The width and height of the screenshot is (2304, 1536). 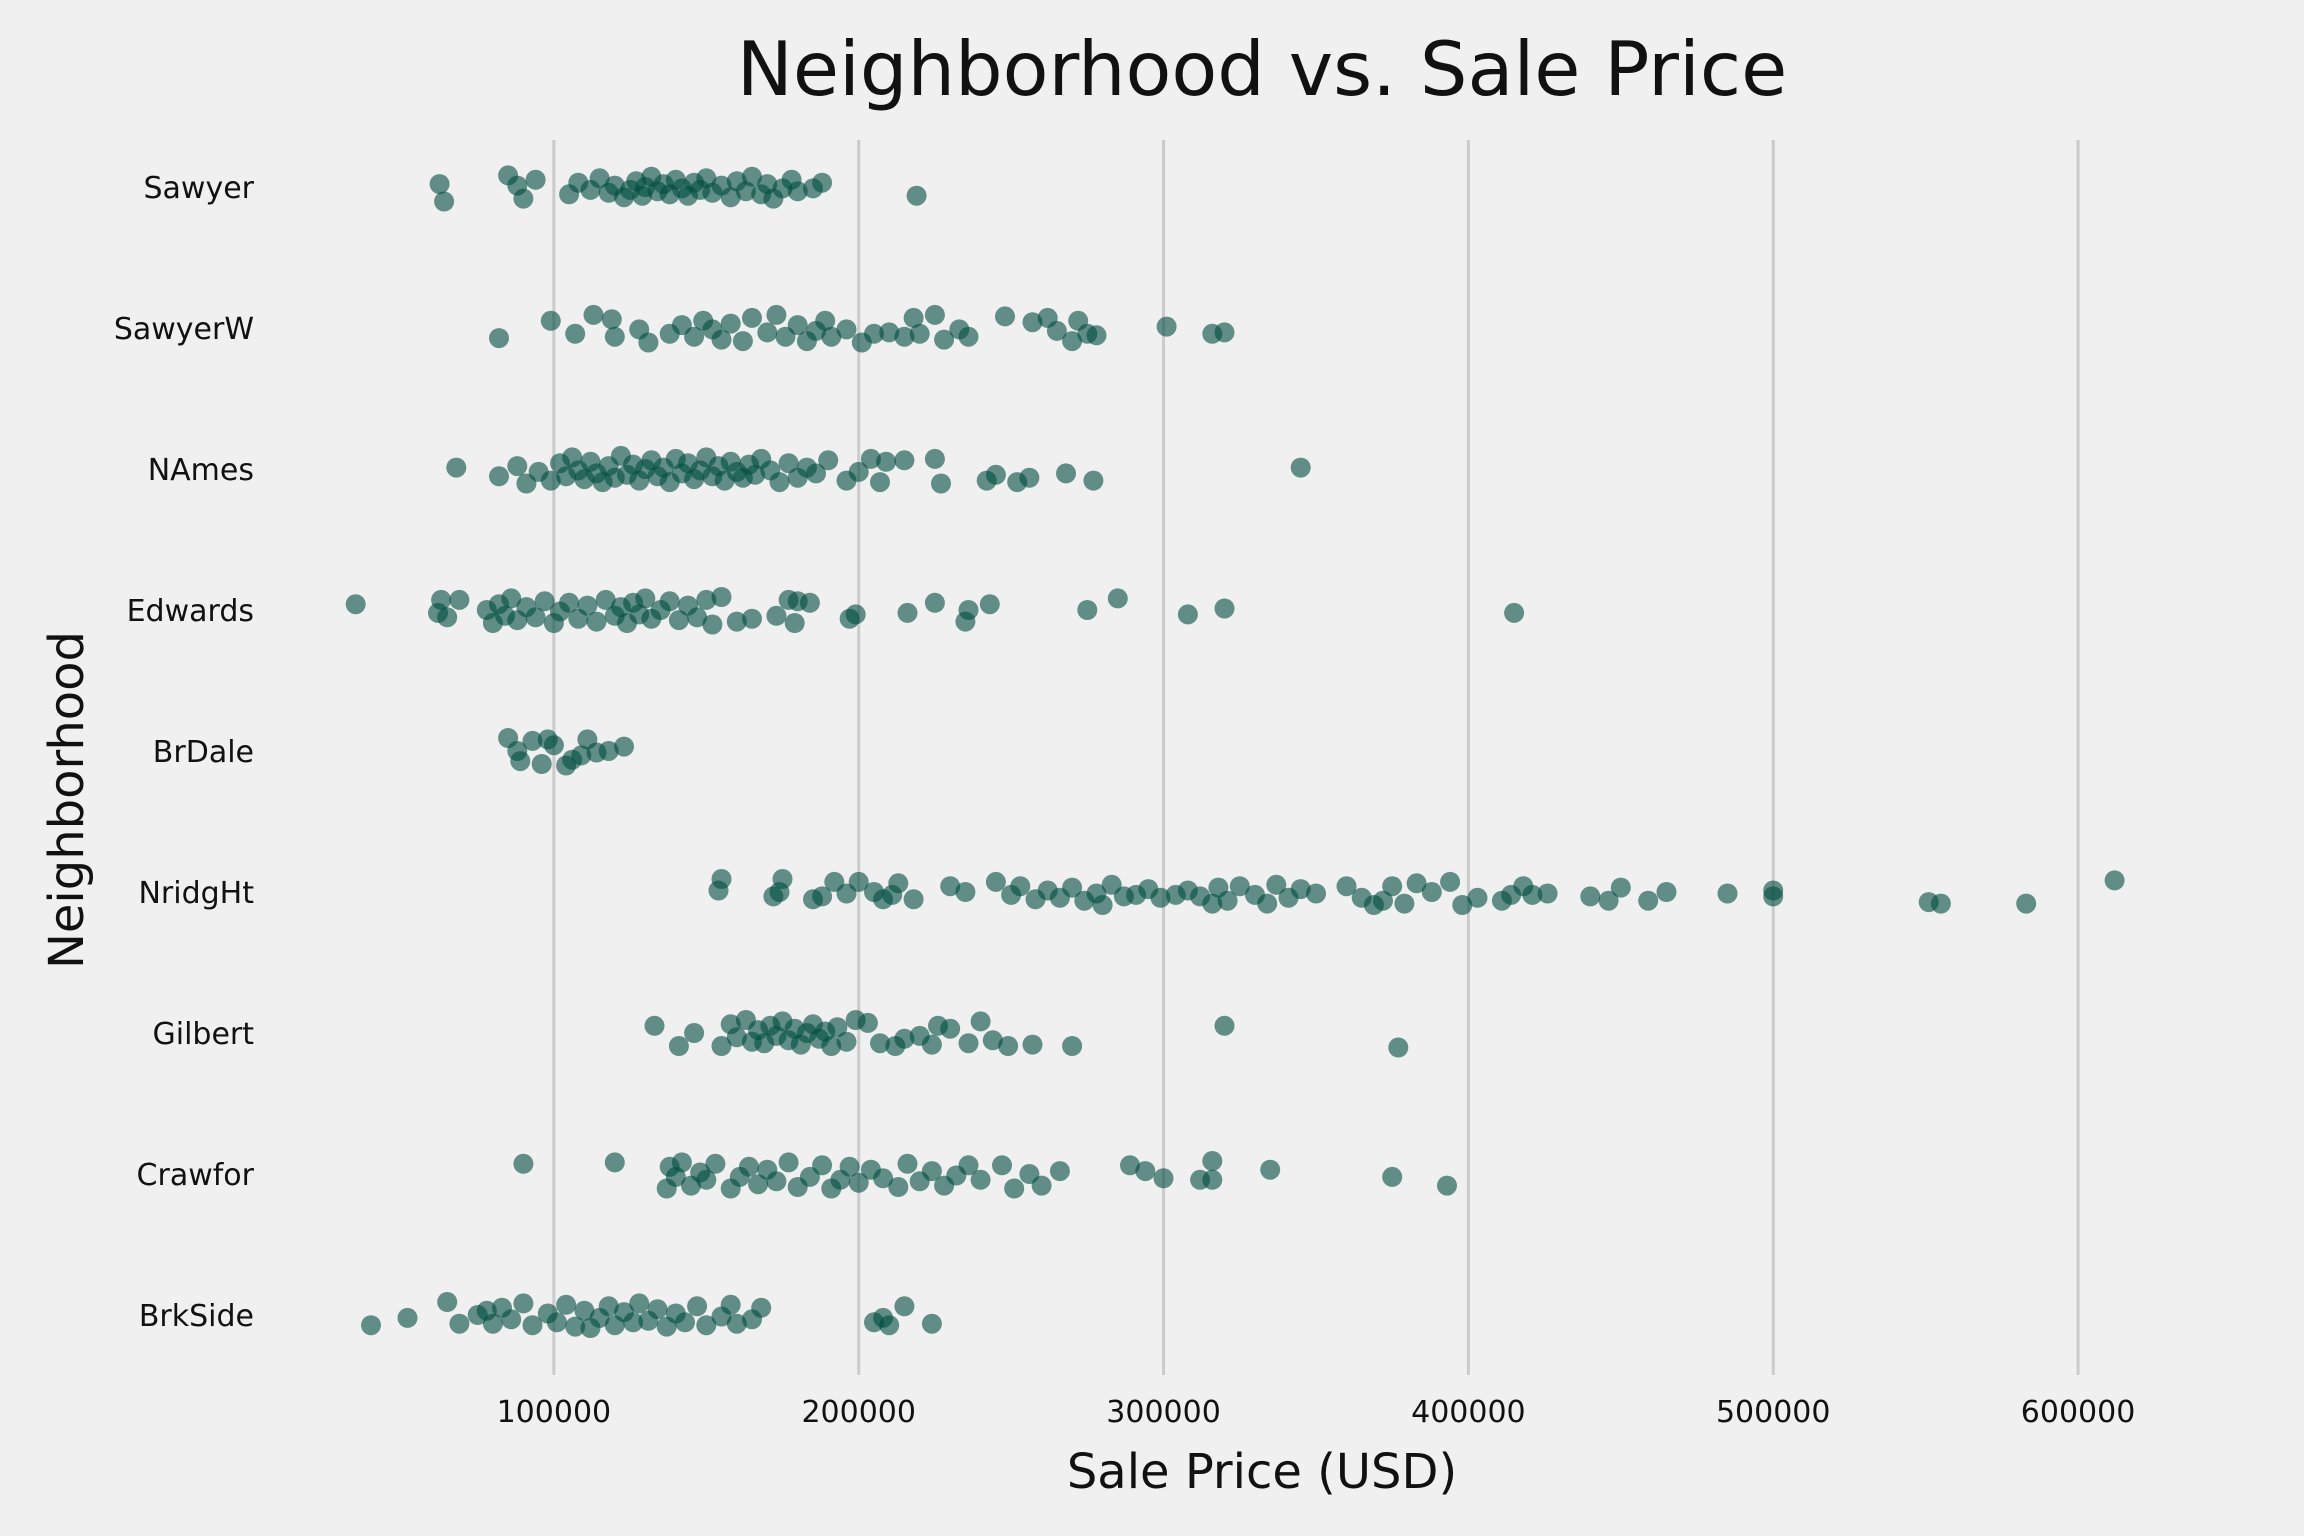 What do you see at coordinates (1316, 1412) in the screenshot?
I see `x-tick-labels: 100000 200000 300000 400000 500000 600000` at bounding box center [1316, 1412].